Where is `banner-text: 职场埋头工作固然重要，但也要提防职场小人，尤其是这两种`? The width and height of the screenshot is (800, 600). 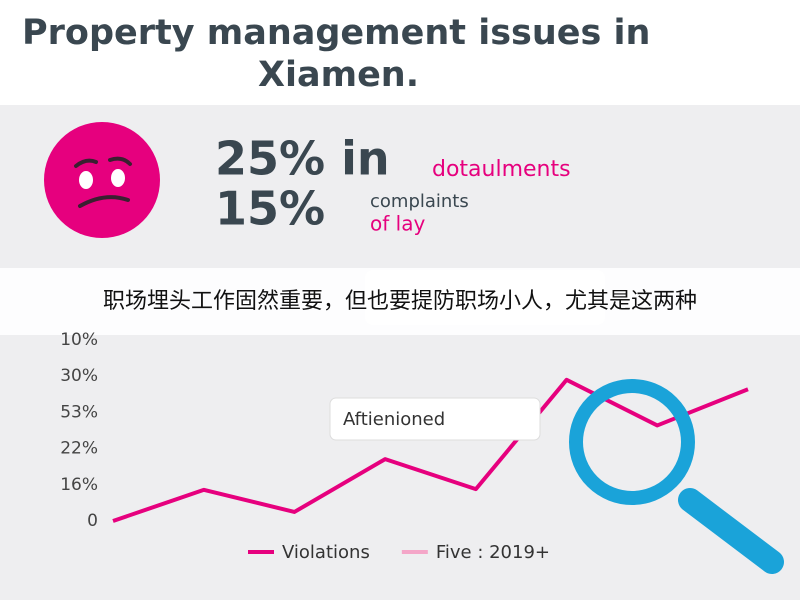
banner-text: 职场埋头工作固然重要，但也要提防职场小人，尤其是这两种 is located at coordinates (400, 301).